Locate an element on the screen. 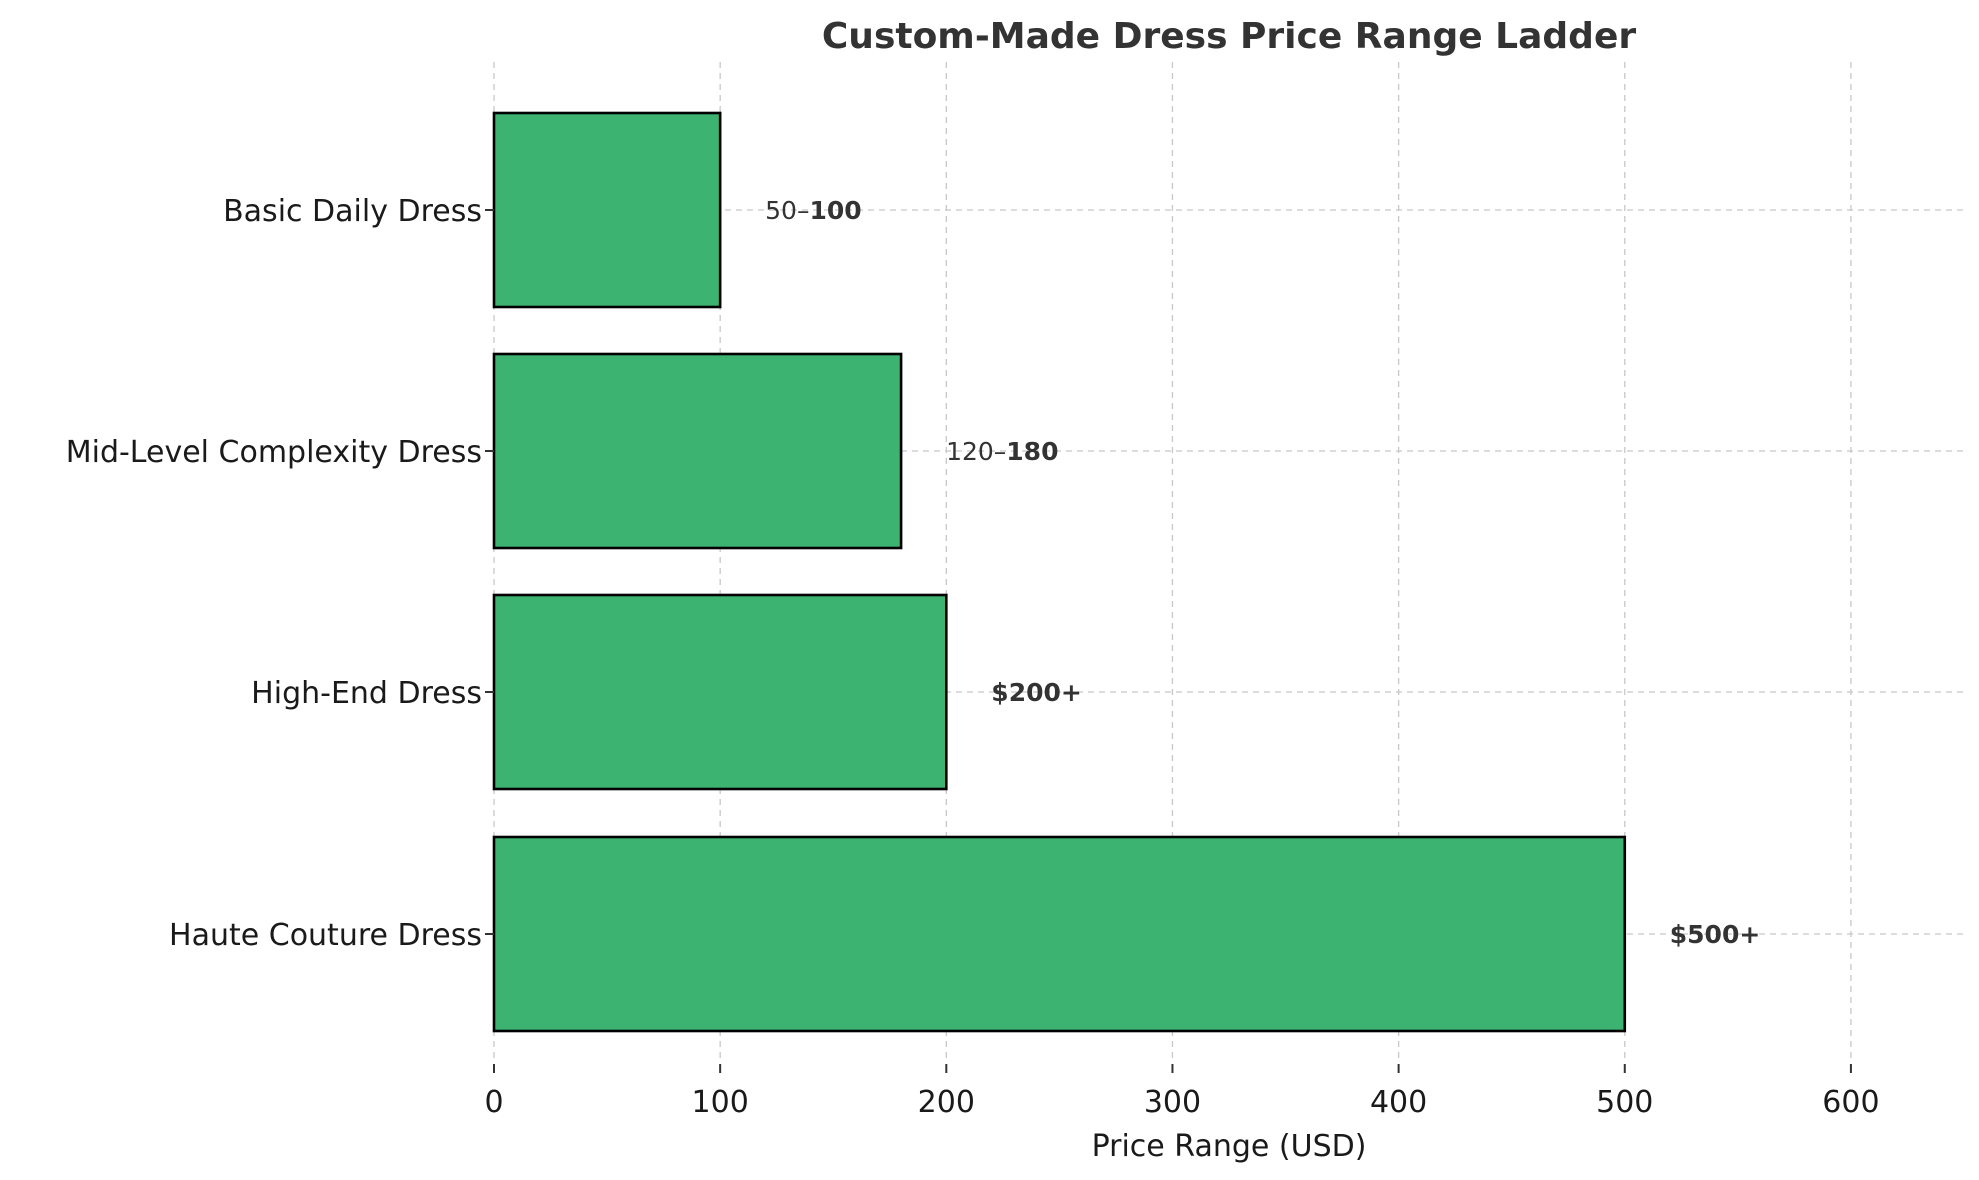 Image resolution: width=1979 pixels, height=1180 pixels. category-label: Haute Couture Dress is located at coordinates (325, 935).